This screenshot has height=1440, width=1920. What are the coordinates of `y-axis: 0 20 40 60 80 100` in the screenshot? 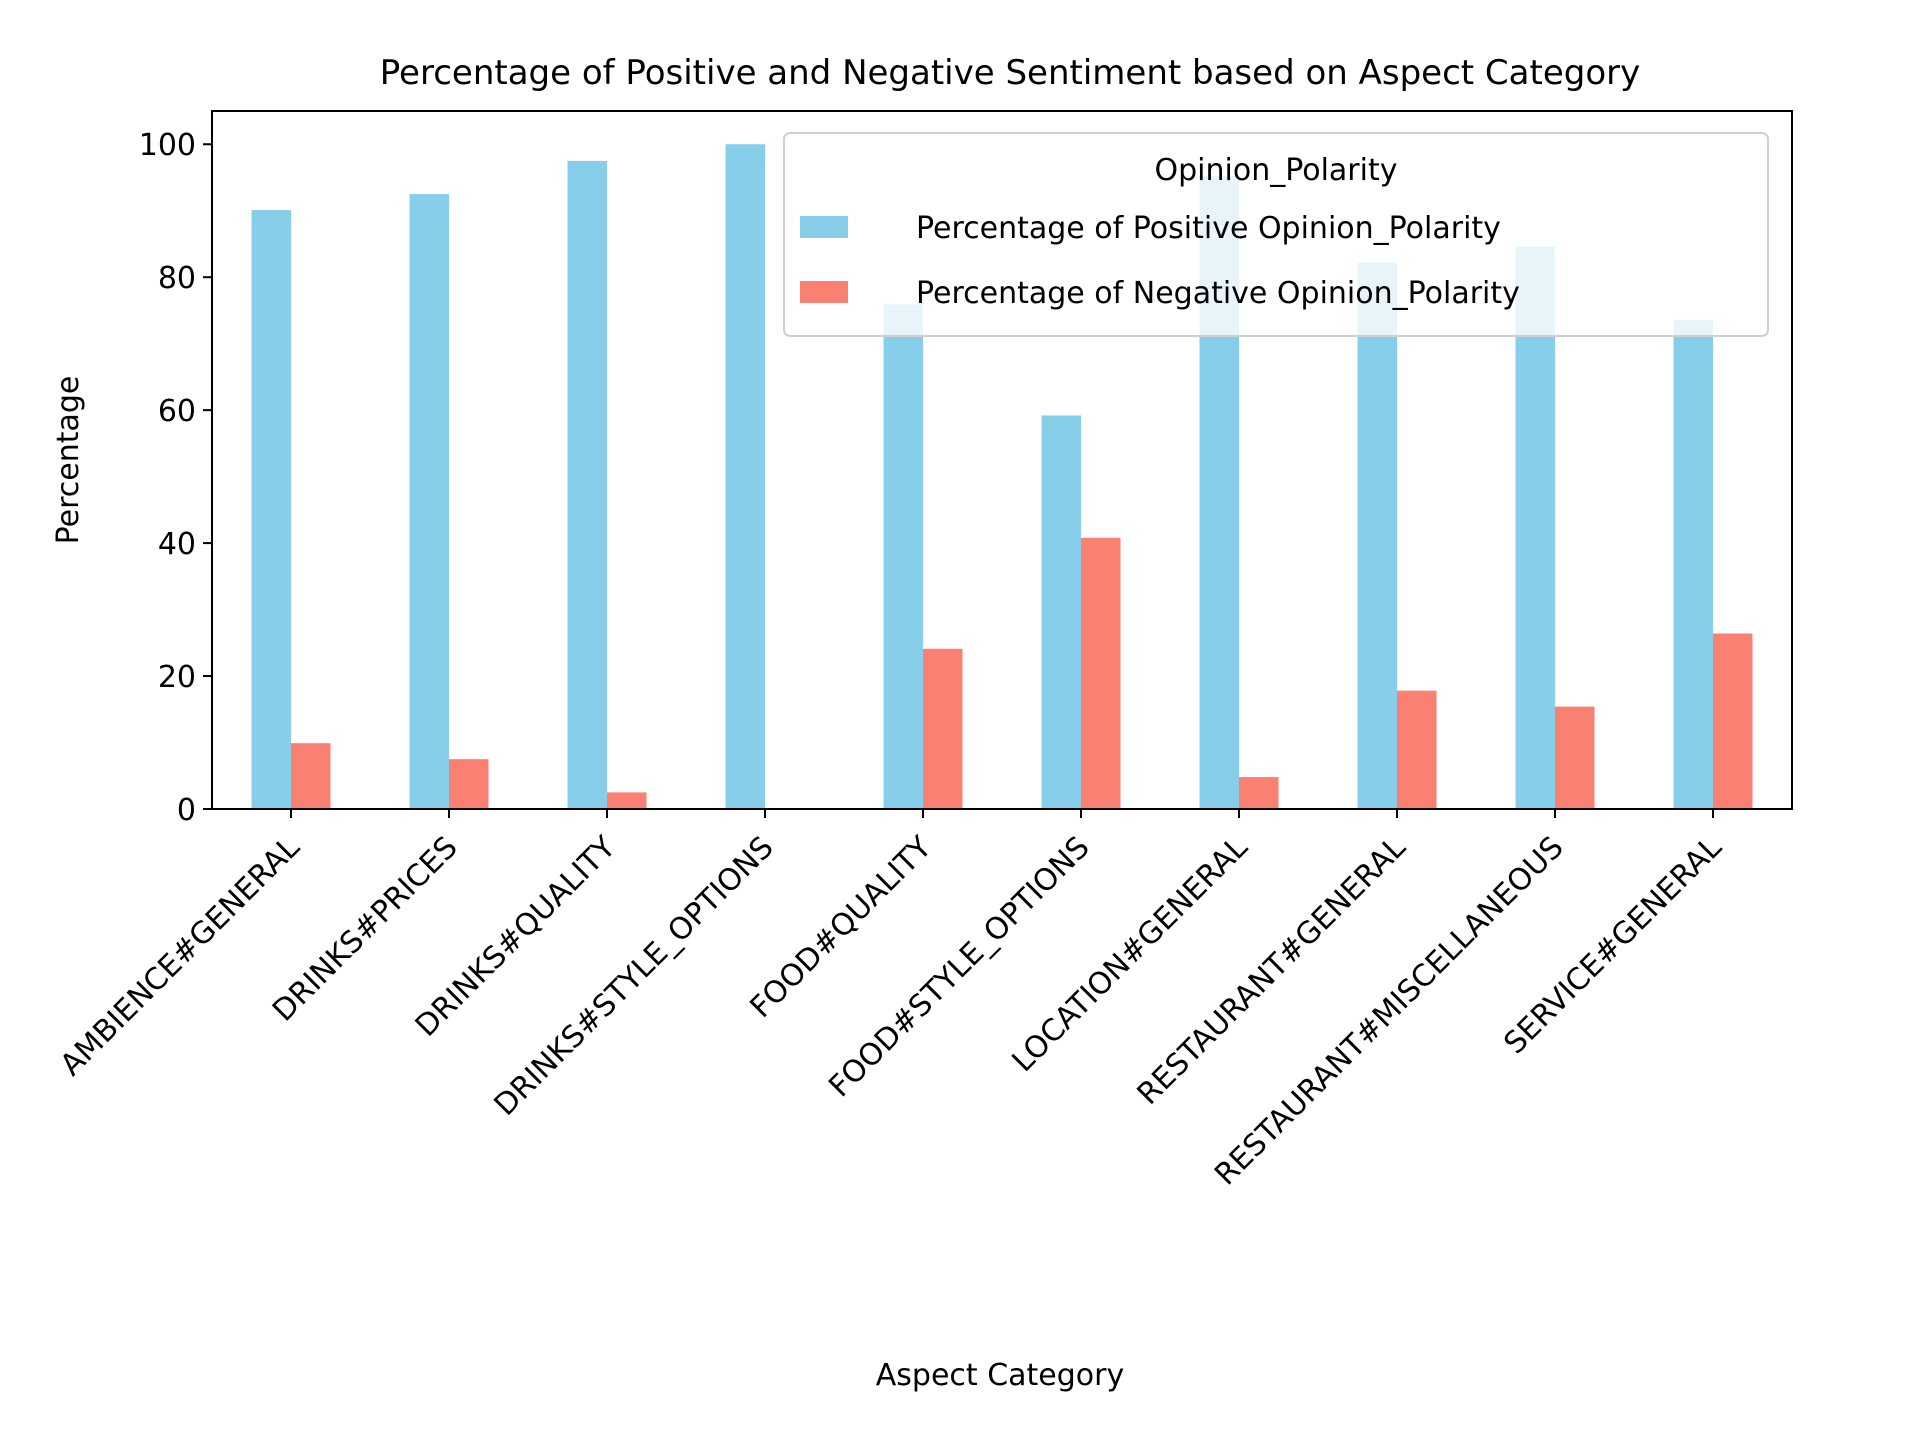 It's located at (175, 478).